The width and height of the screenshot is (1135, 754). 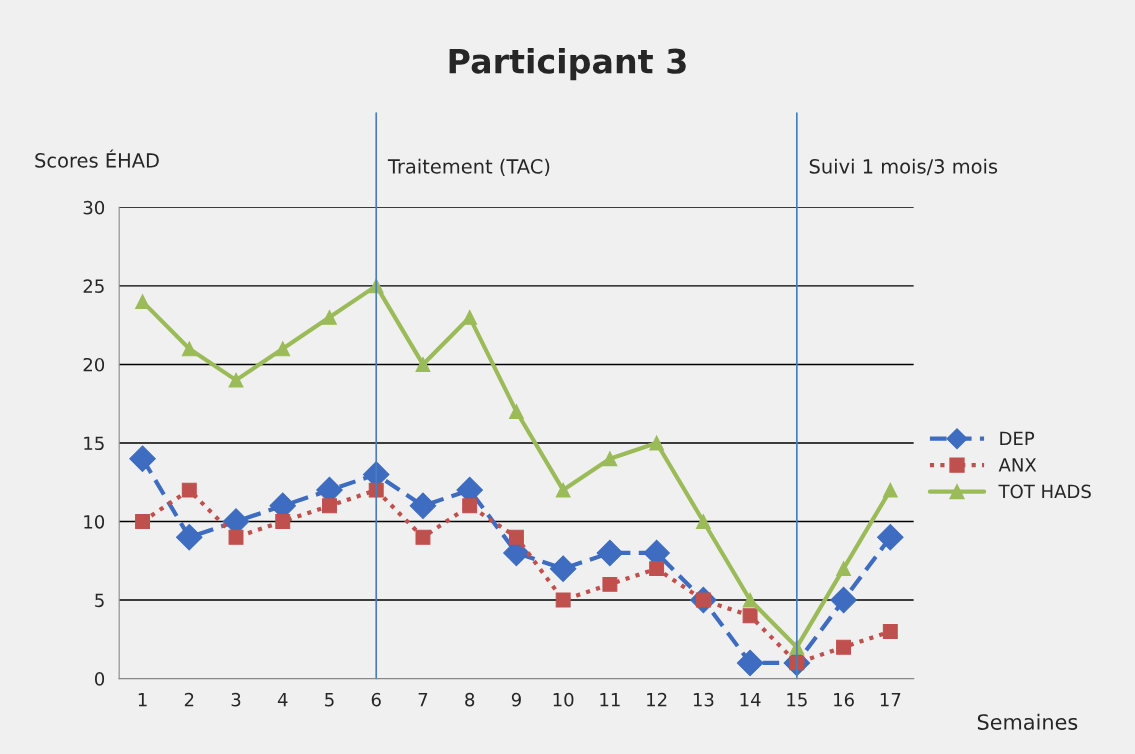 I want to click on legend-label: DEP, so click(x=1017, y=438).